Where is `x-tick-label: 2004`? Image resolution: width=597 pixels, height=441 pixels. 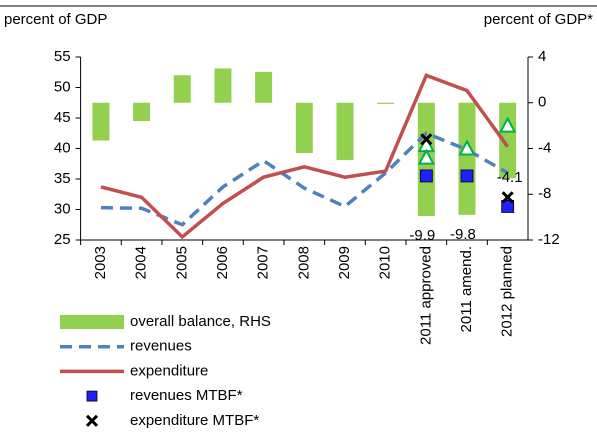
x-tick-label: 2004 is located at coordinates (141, 262).